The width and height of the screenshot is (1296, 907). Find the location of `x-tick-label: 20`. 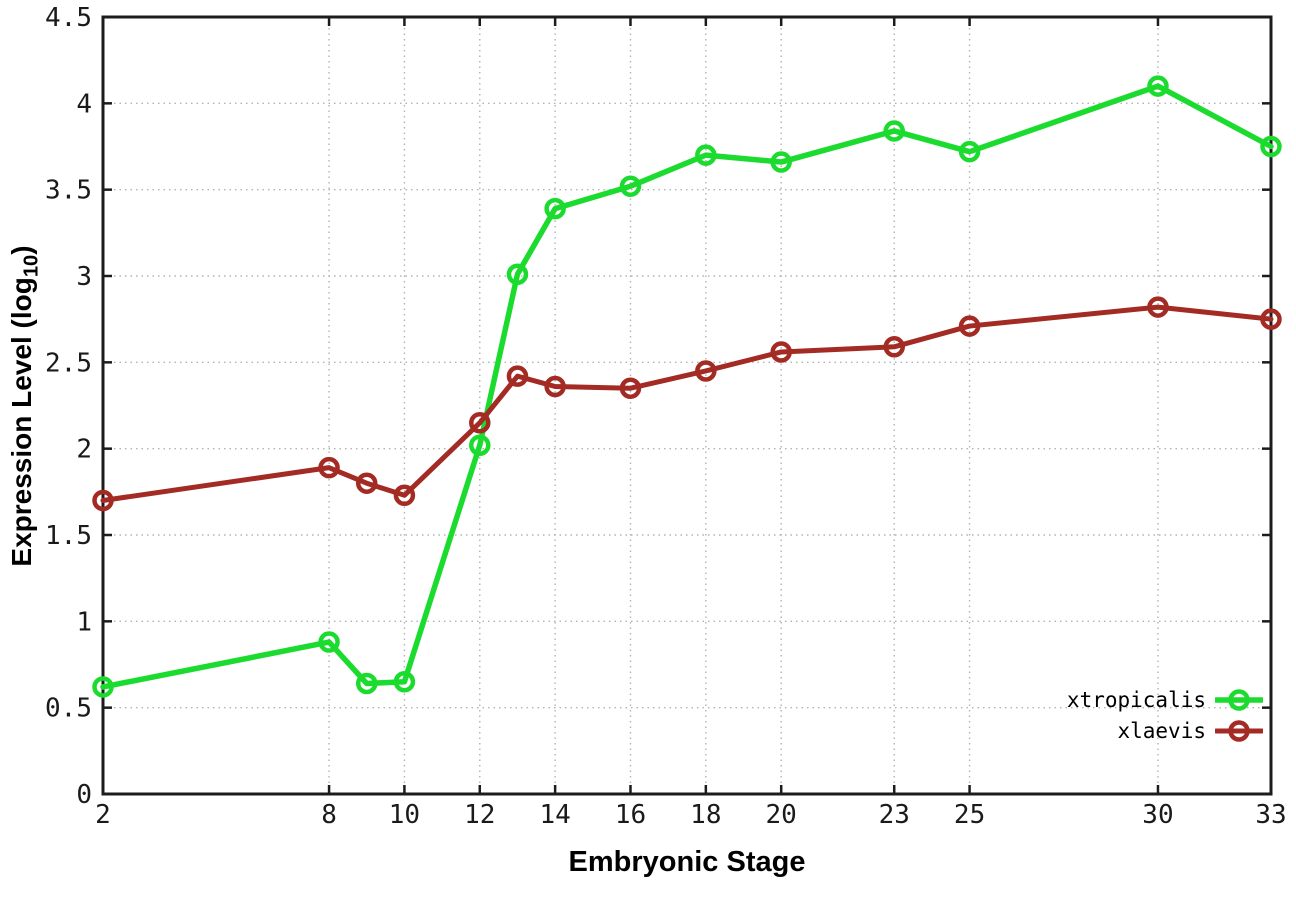

x-tick-label: 20 is located at coordinates (781, 815).